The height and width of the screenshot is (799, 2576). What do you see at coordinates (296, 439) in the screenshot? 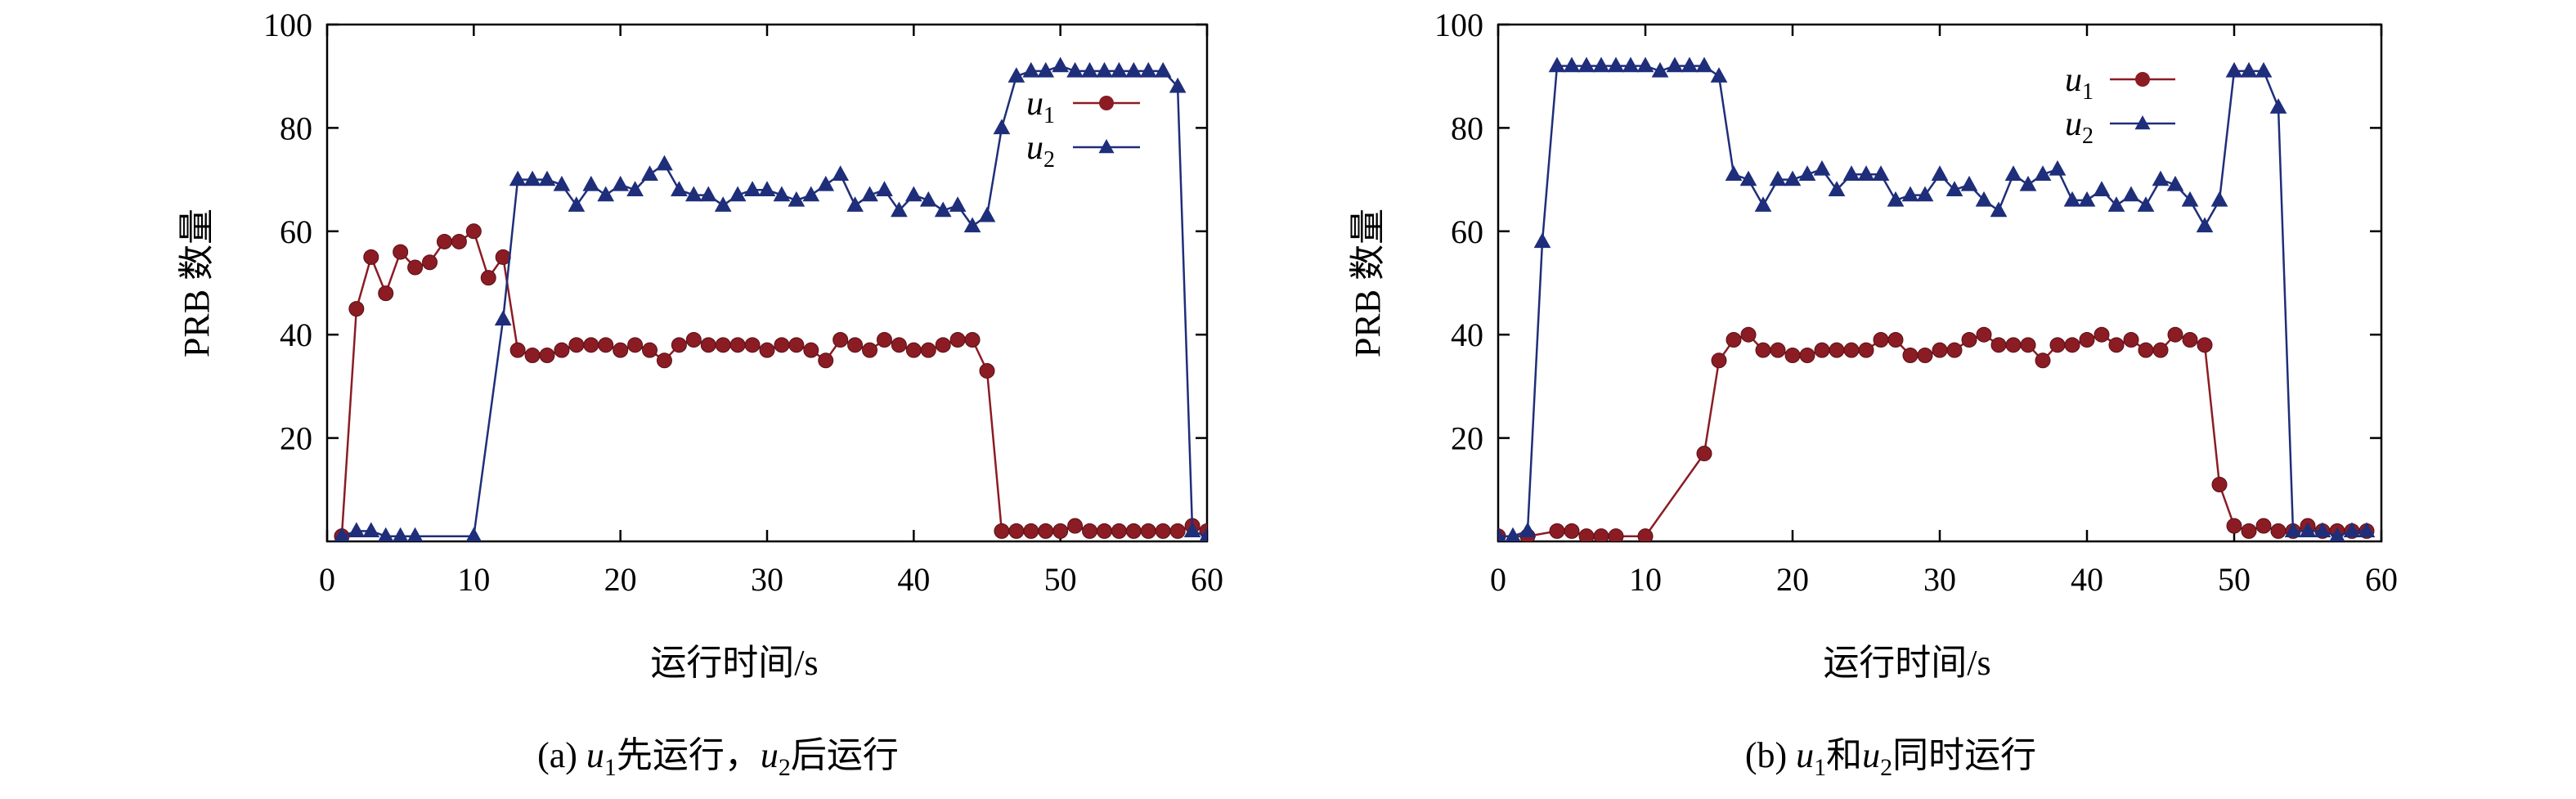
I see `y-tick-label: 20` at bounding box center [296, 439].